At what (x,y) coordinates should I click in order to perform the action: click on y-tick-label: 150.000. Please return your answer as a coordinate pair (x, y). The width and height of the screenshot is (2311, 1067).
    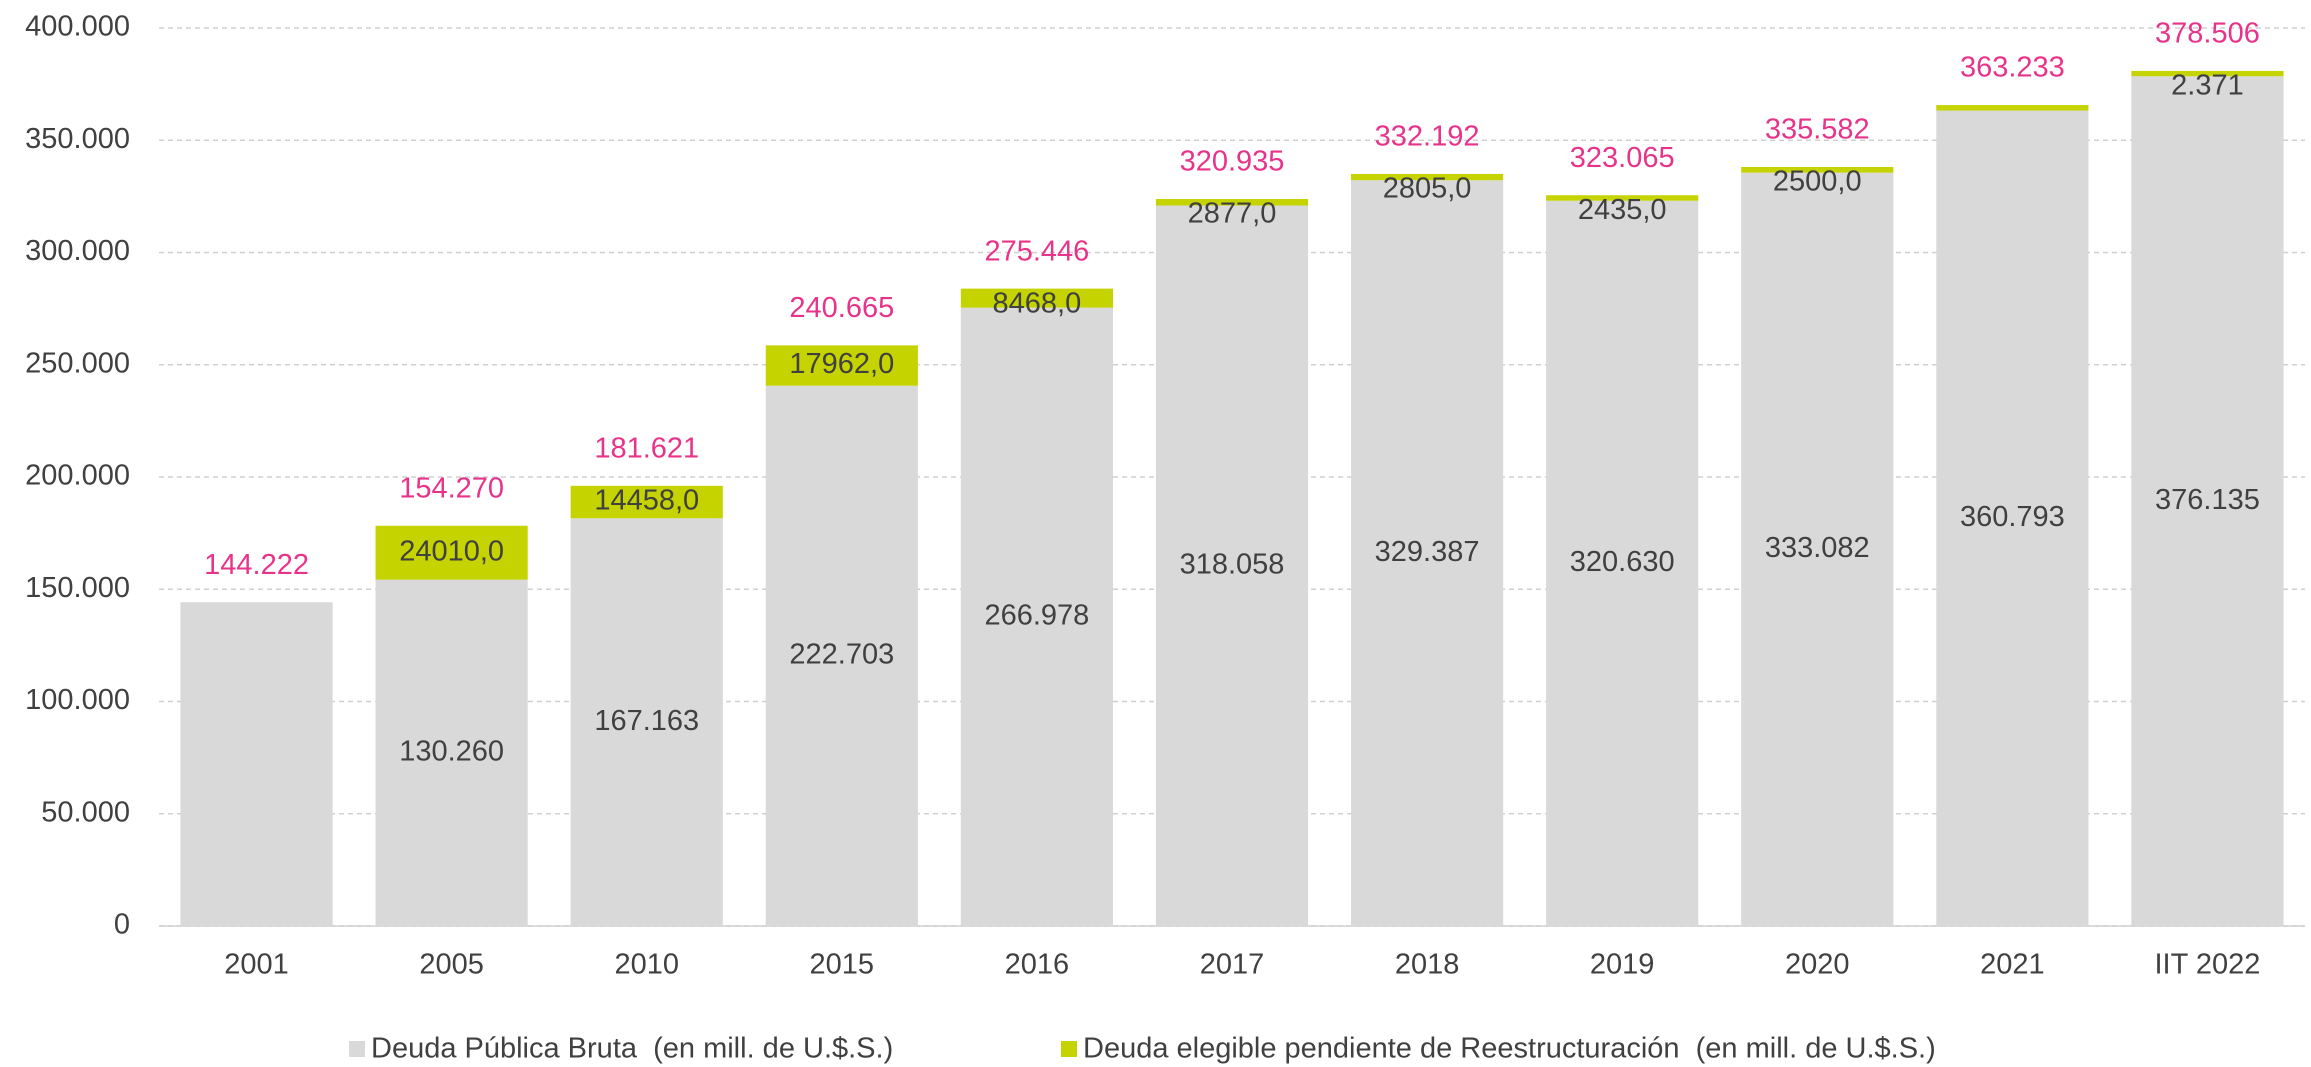
    Looking at the image, I should click on (77, 588).